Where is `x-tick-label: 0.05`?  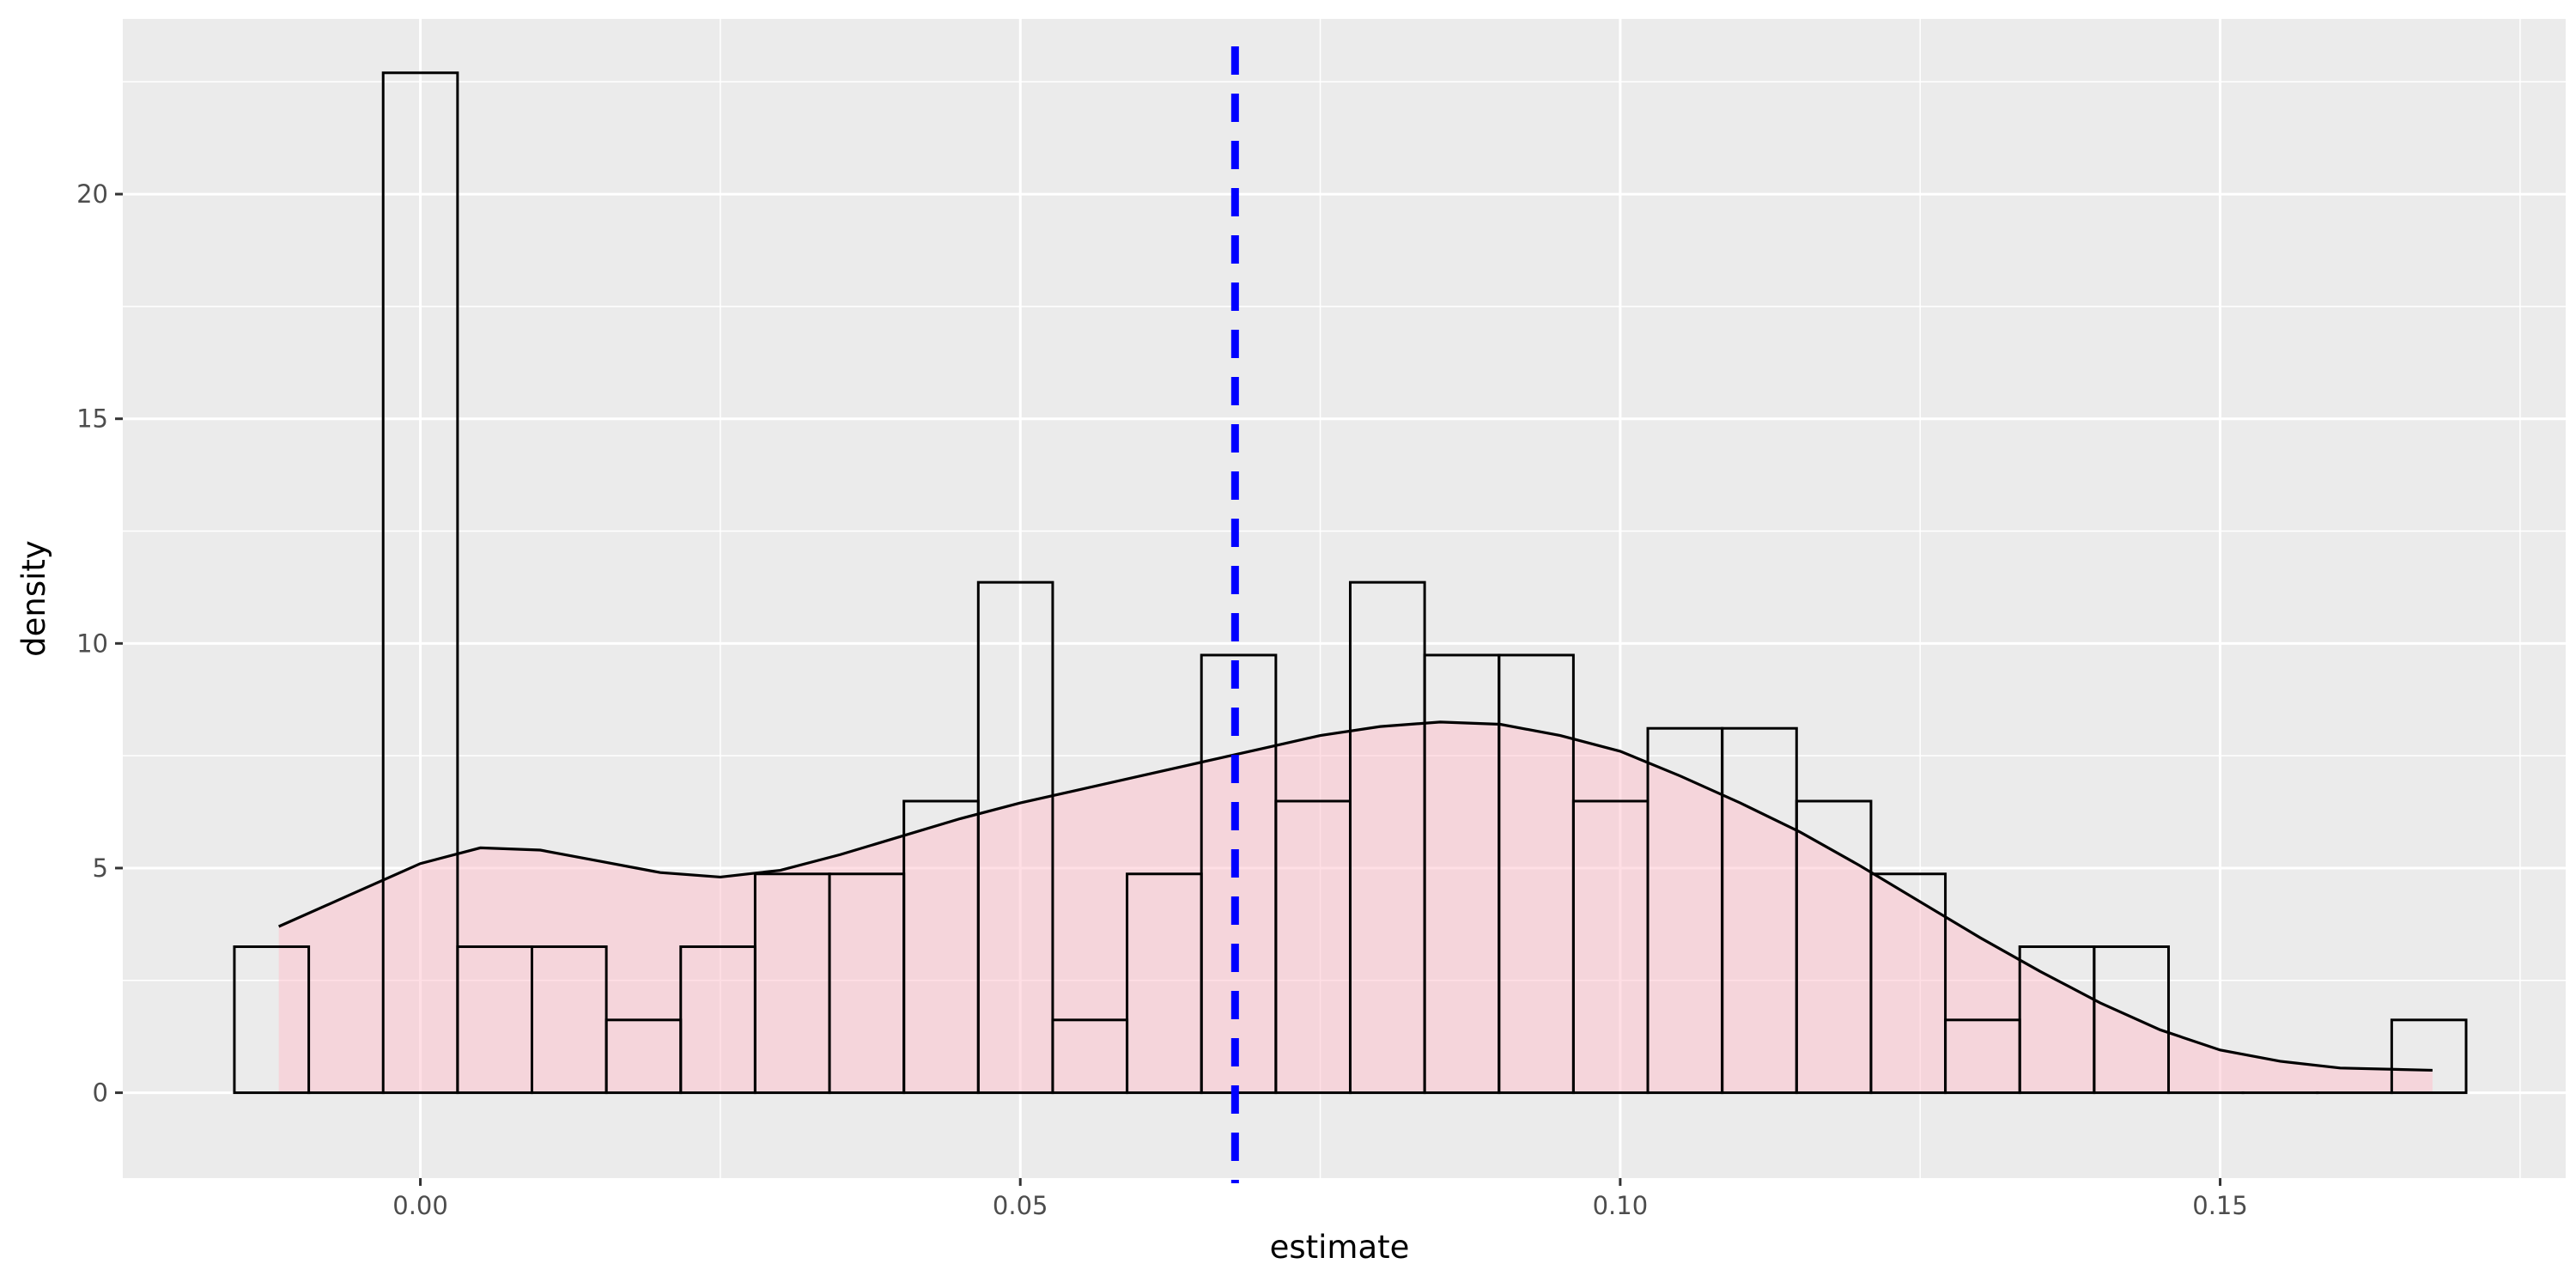
x-tick-label: 0.05 is located at coordinates (1020, 1206).